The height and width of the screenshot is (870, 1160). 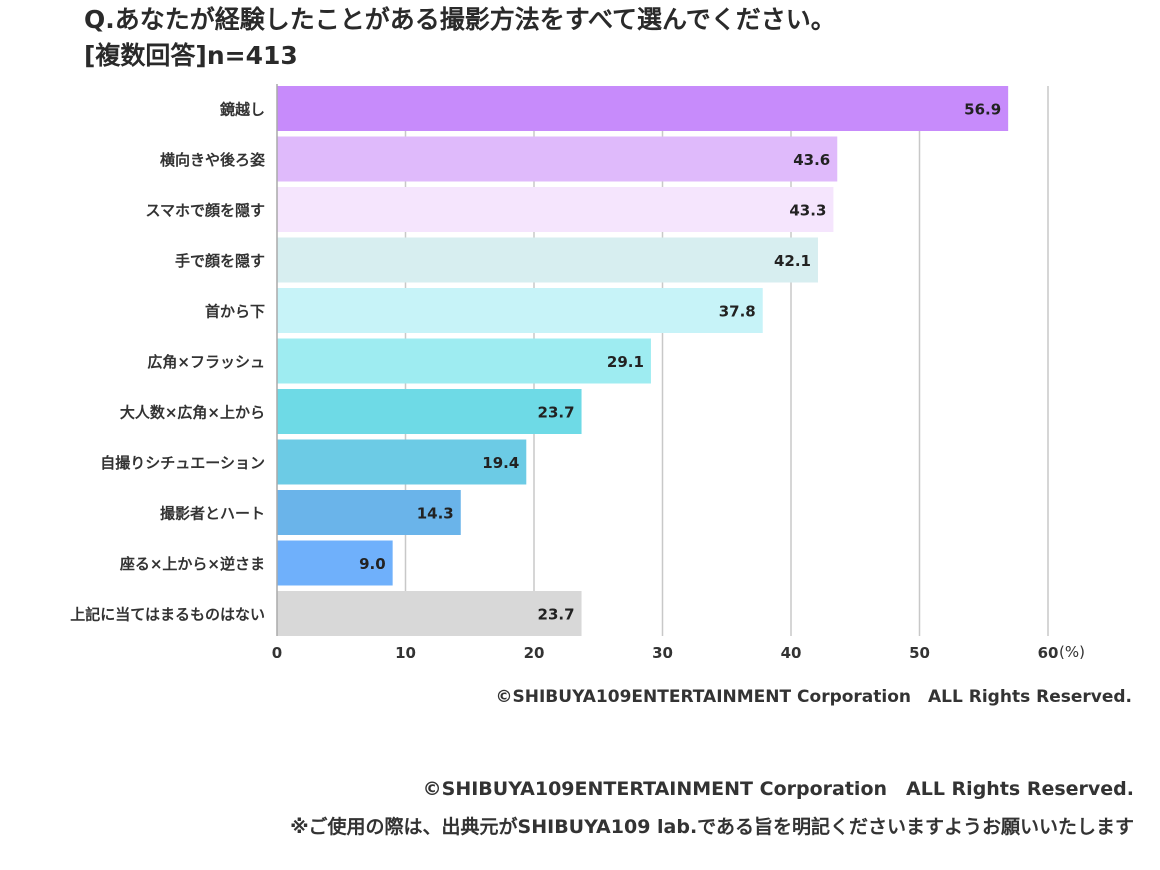 What do you see at coordinates (792, 261) in the screenshot?
I see `data-label: 42.1` at bounding box center [792, 261].